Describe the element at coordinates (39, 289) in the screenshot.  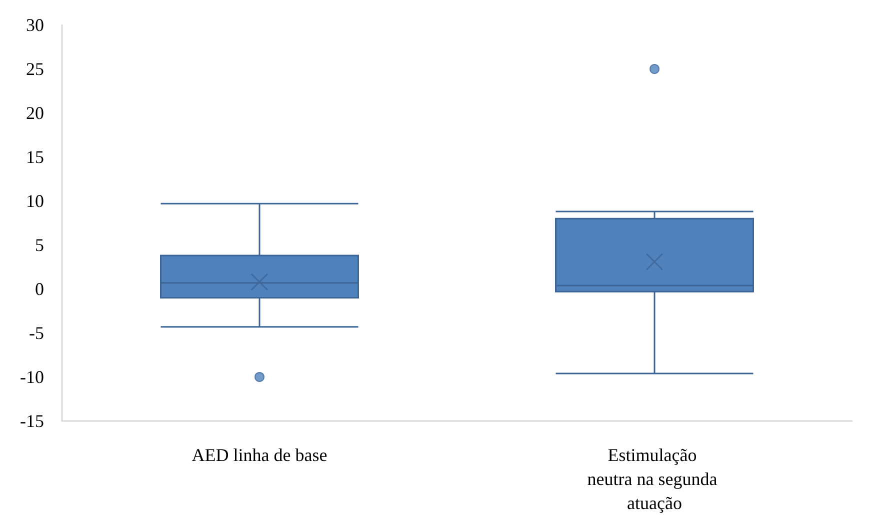
I see `y-tick-label: 0` at that location.